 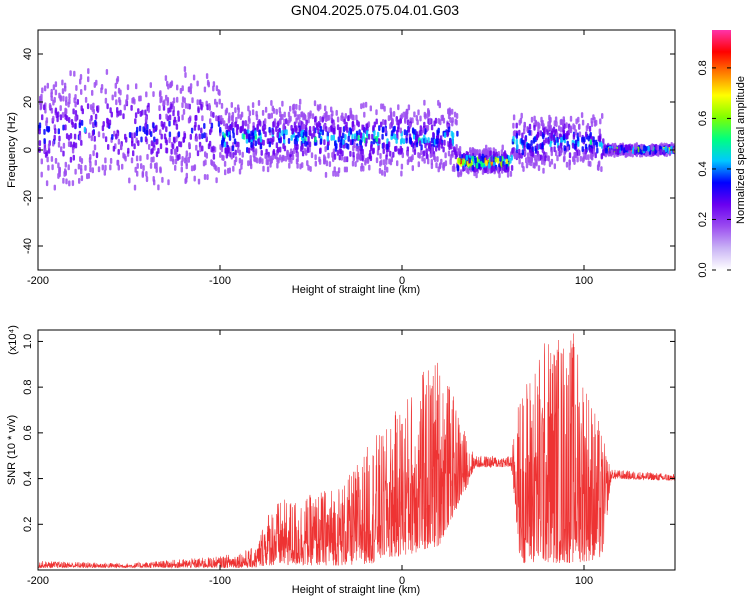 I want to click on colorbar-tick-label: 0.4, so click(x=703, y=168).